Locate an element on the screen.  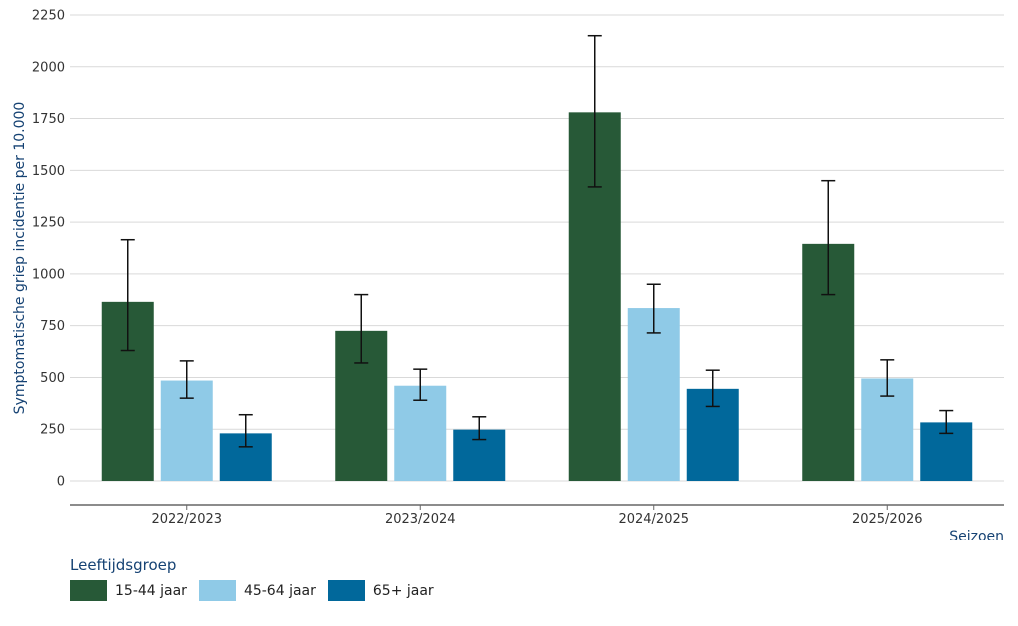
legend-items: 15-44 jaar 45-64 jaar 65+ jaar is located at coordinates (258, 590).